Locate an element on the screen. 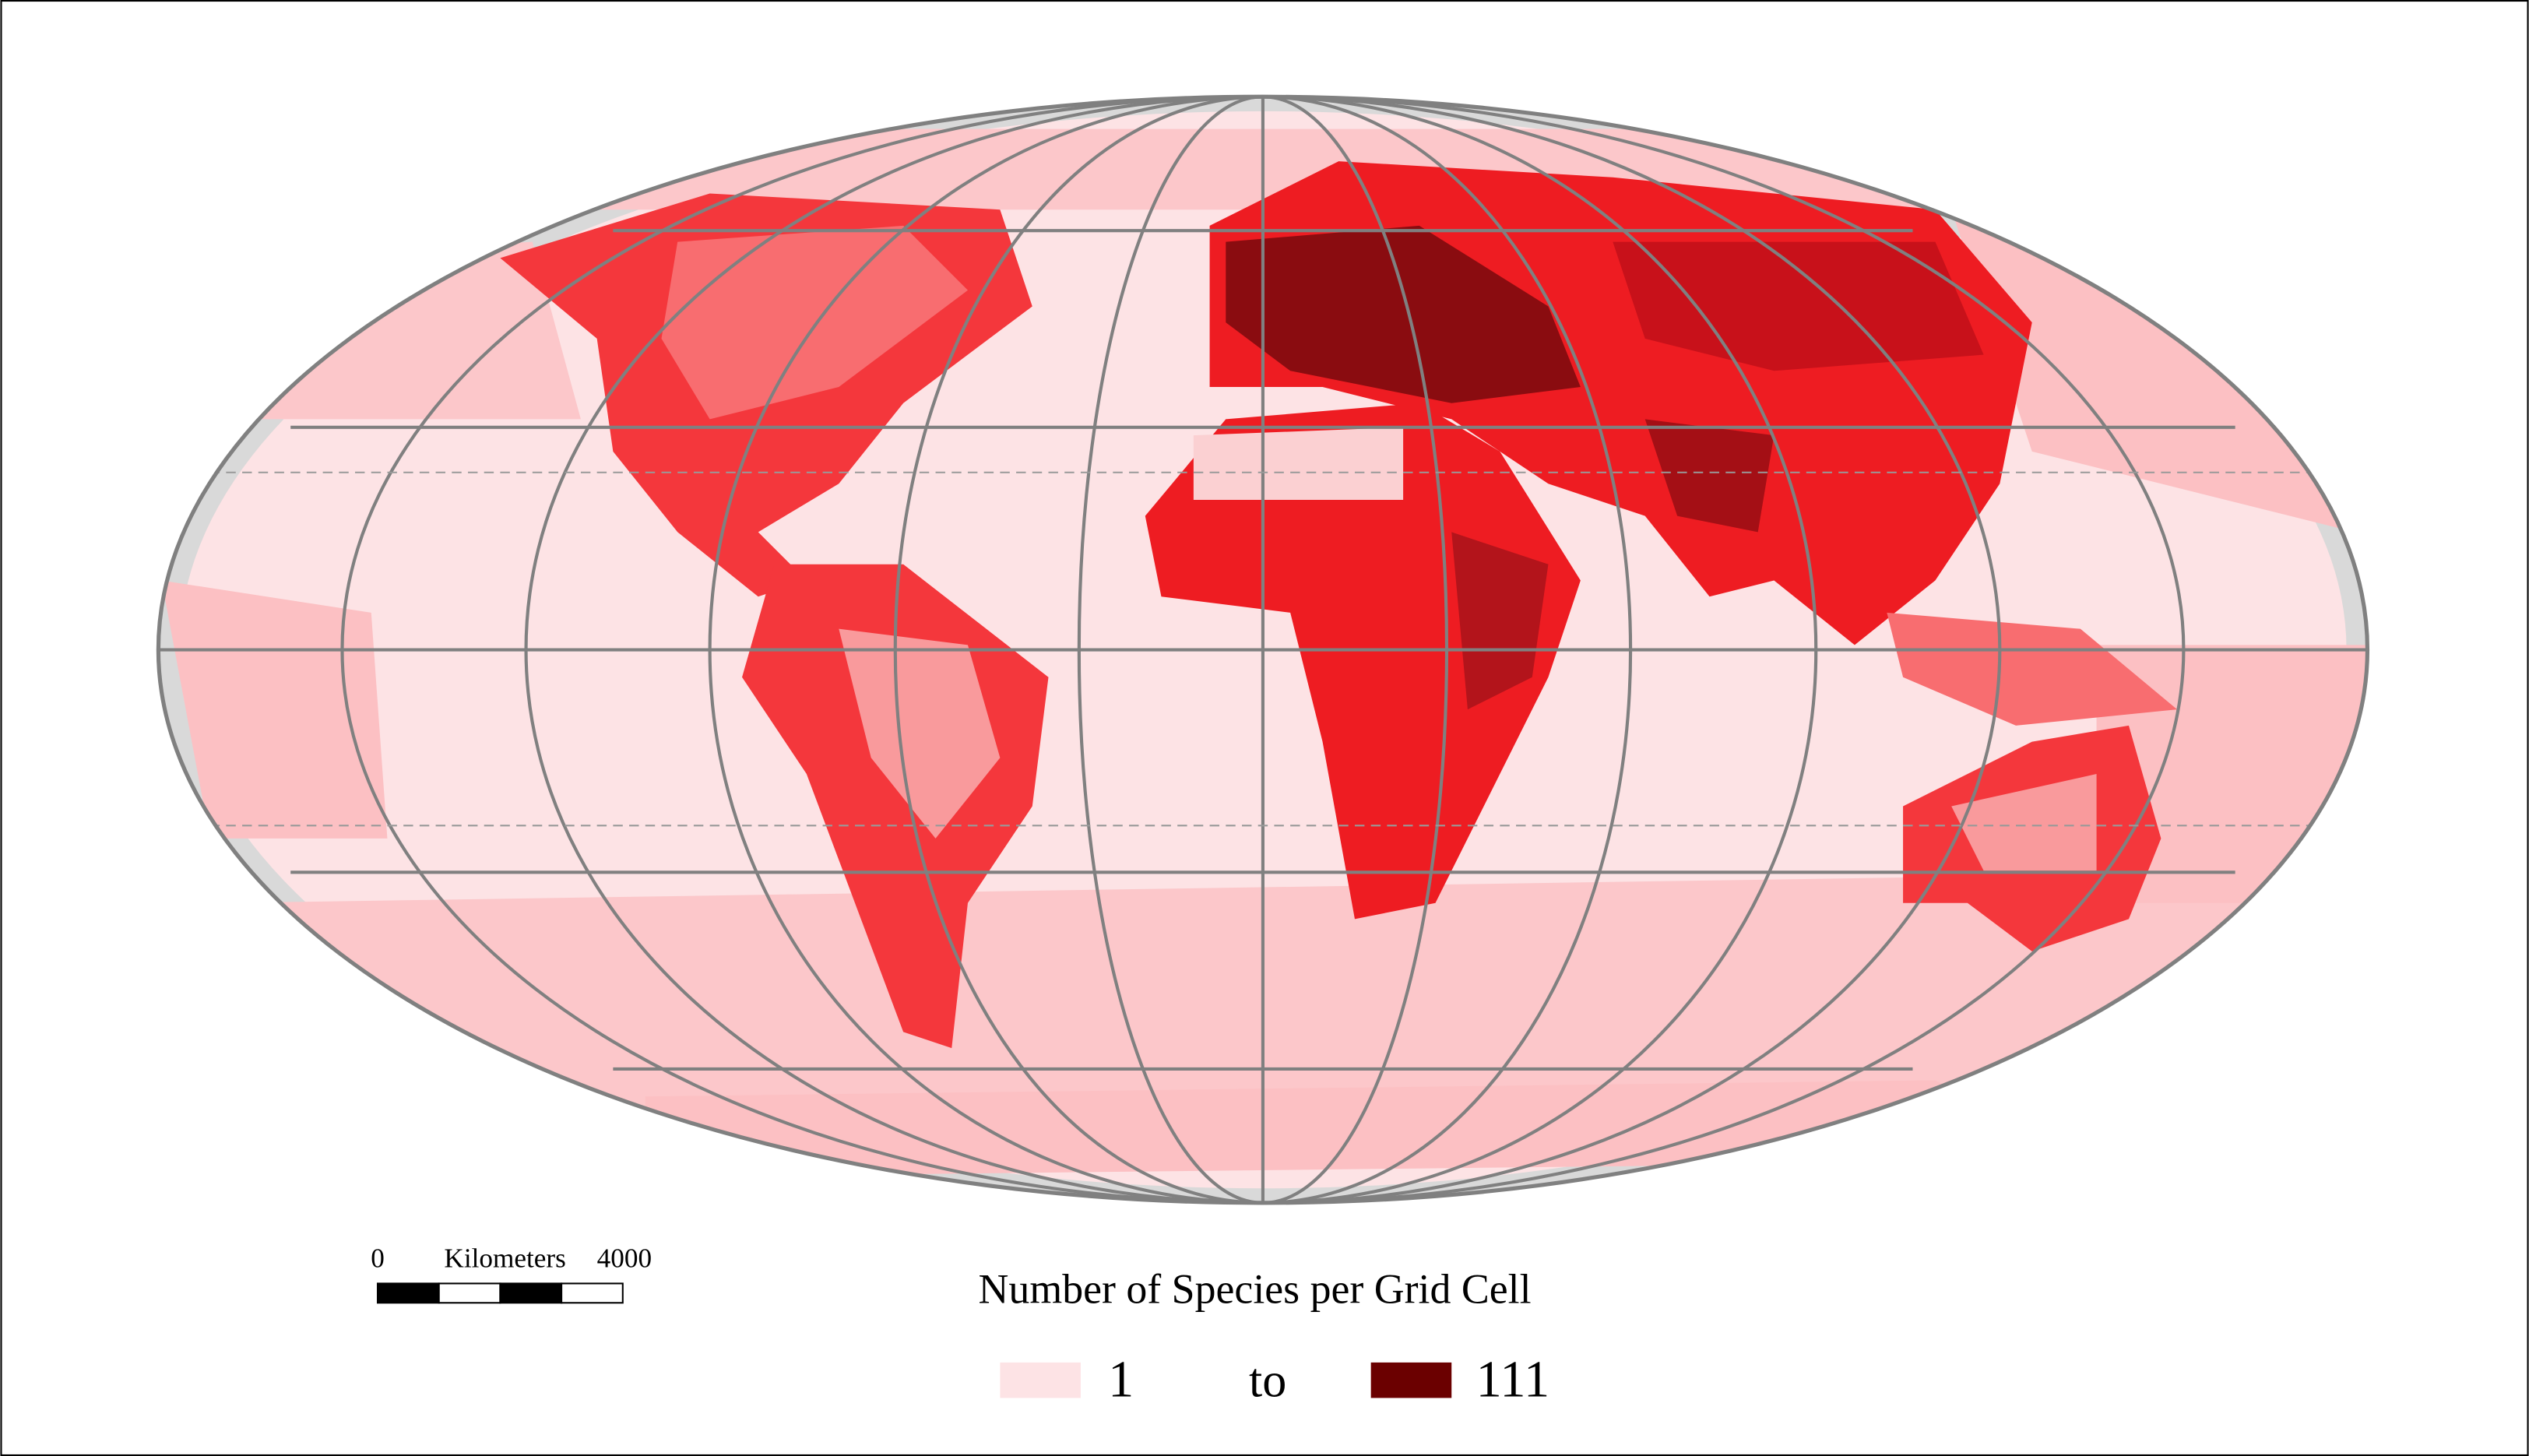  sahara is located at coordinates (1298, 464).